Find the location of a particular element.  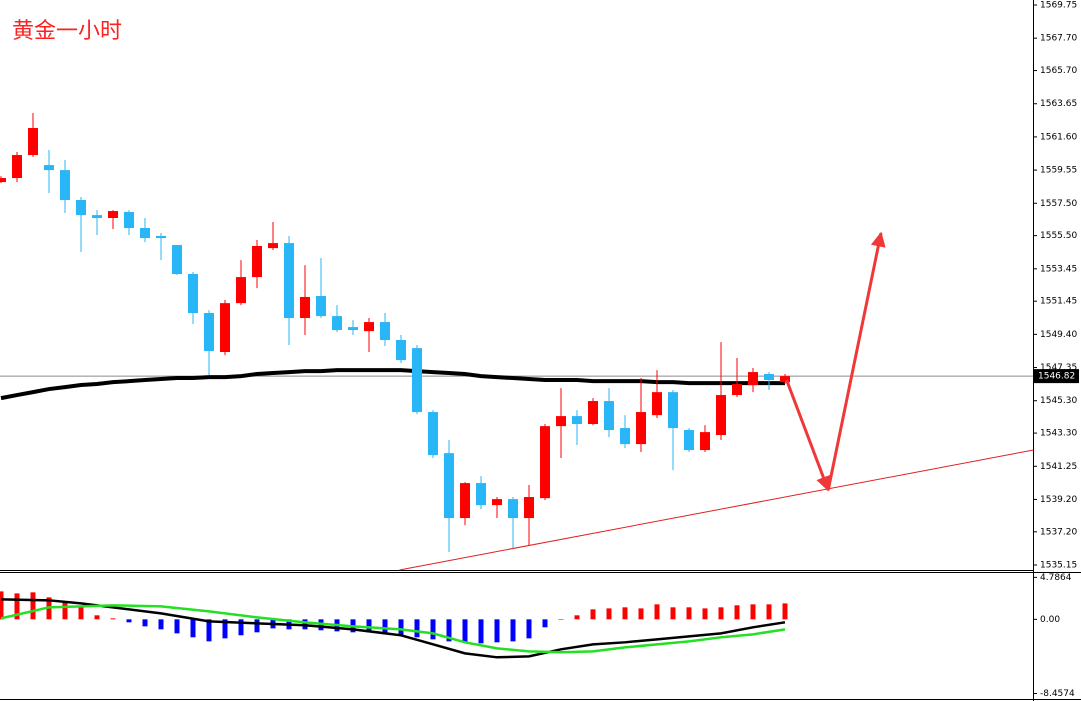

y-tick-label: 4.7864 is located at coordinates (1056, 578).